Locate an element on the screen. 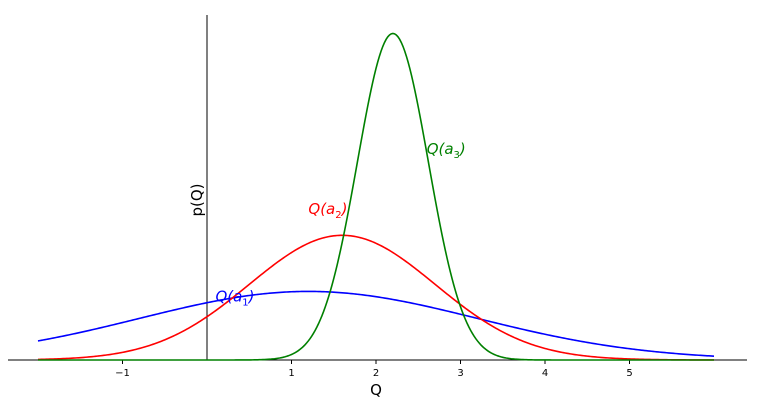  x-tick-label: 5 is located at coordinates (629, 373).